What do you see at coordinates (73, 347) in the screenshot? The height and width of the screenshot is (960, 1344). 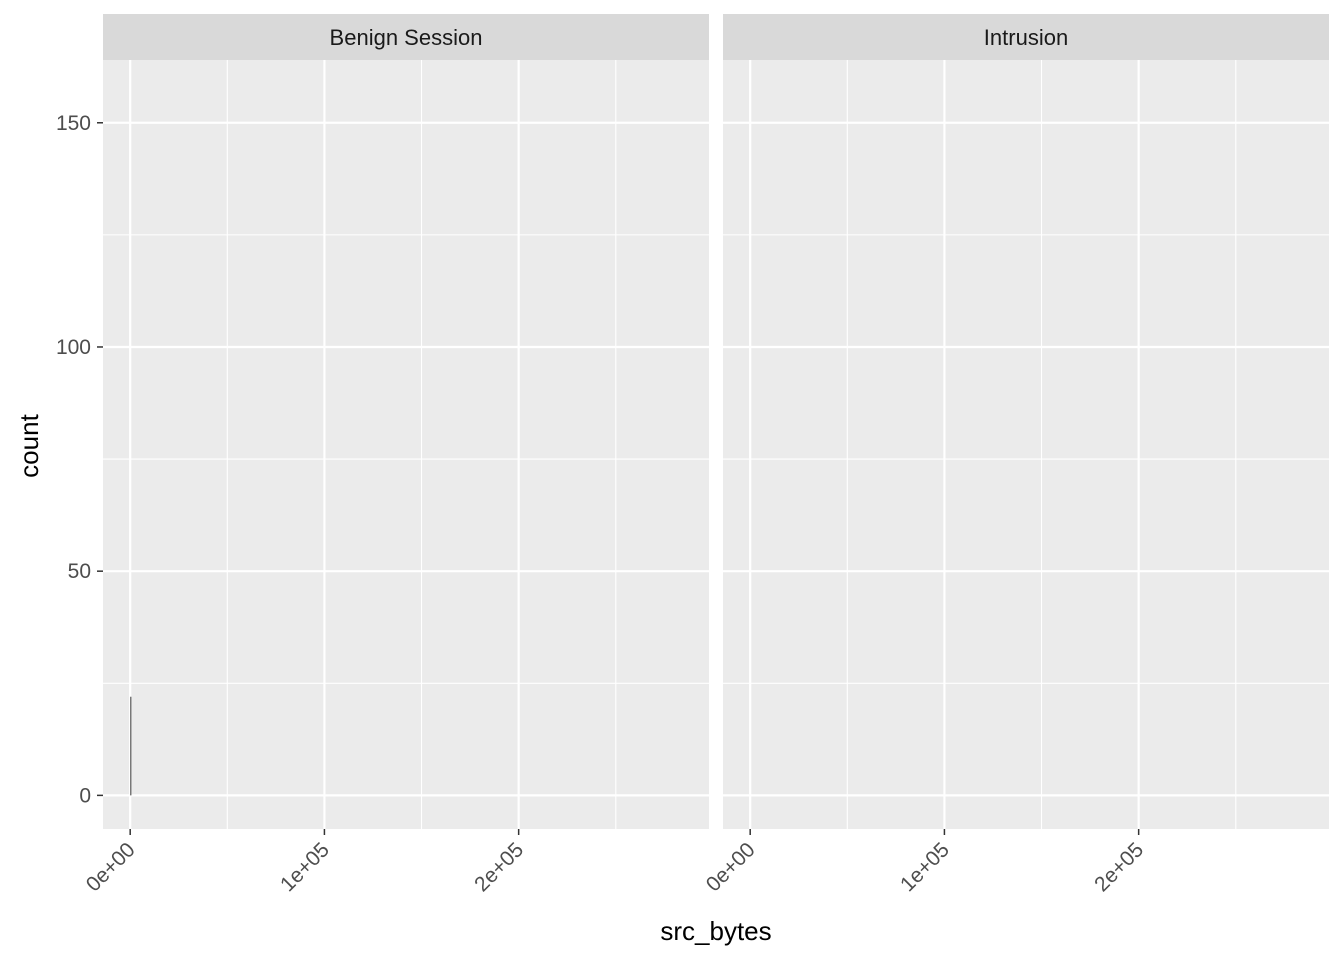 I see `y-tick-label: 100` at bounding box center [73, 347].